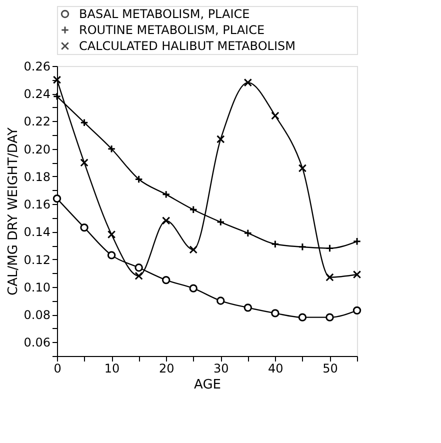 Image resolution: width=441 pixels, height=443 pixels. I want to click on y-tick-label: 0.16, so click(37, 205).